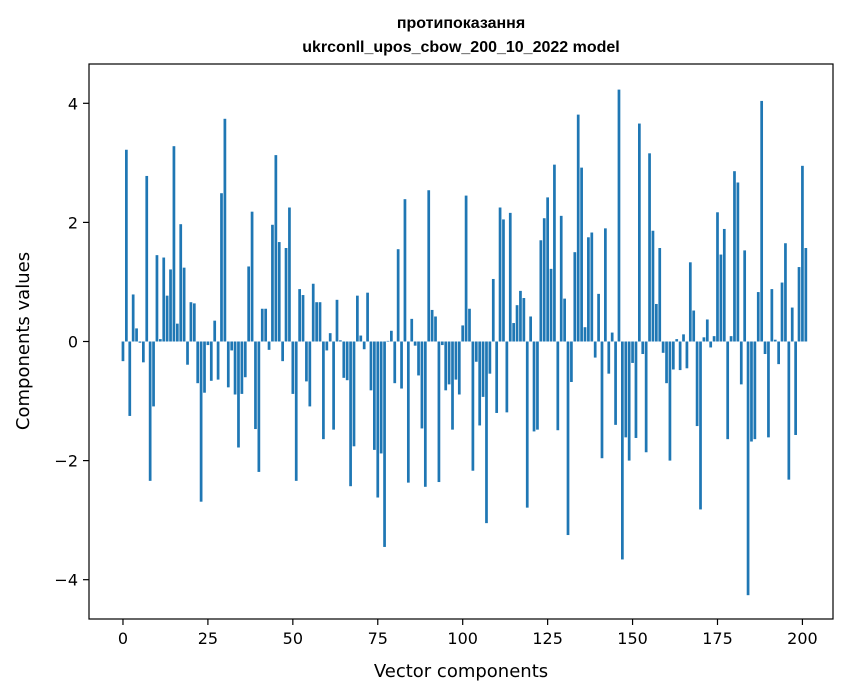 The width and height of the screenshot is (847, 696). I want to click on x-tick-label: 200, so click(802, 638).